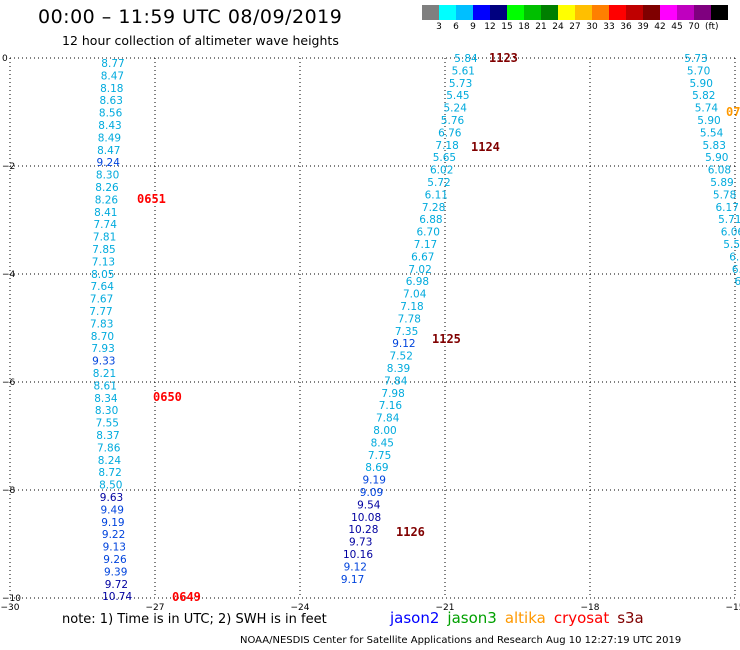 The image size is (740, 650). What do you see at coordinates (630, 618) in the screenshot?
I see `legend-entry-s3a: s3a` at bounding box center [630, 618].